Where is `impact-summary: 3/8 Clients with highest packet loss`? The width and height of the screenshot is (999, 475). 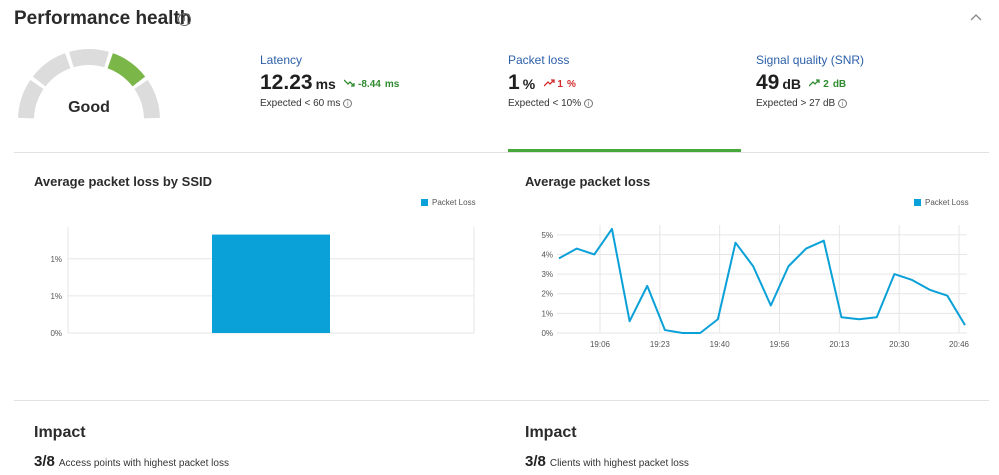 impact-summary: 3/8 Clients with highest packet loss is located at coordinates (607, 461).